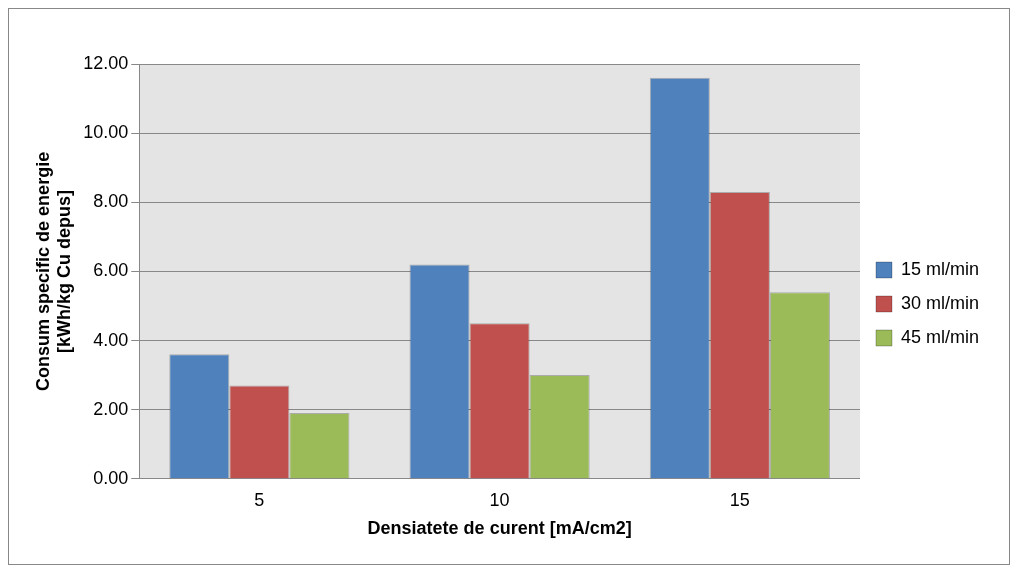 This screenshot has width=1024, height=573. I want to click on legend-label: 15 ml/min, so click(940, 268).